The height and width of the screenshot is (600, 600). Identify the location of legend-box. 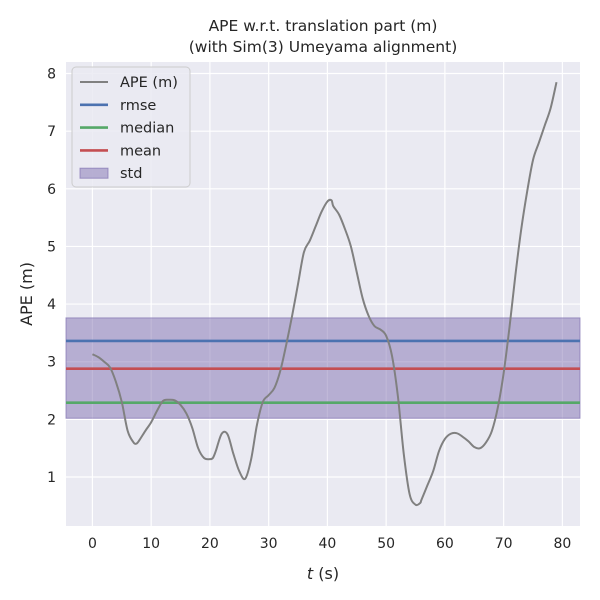
(131, 127).